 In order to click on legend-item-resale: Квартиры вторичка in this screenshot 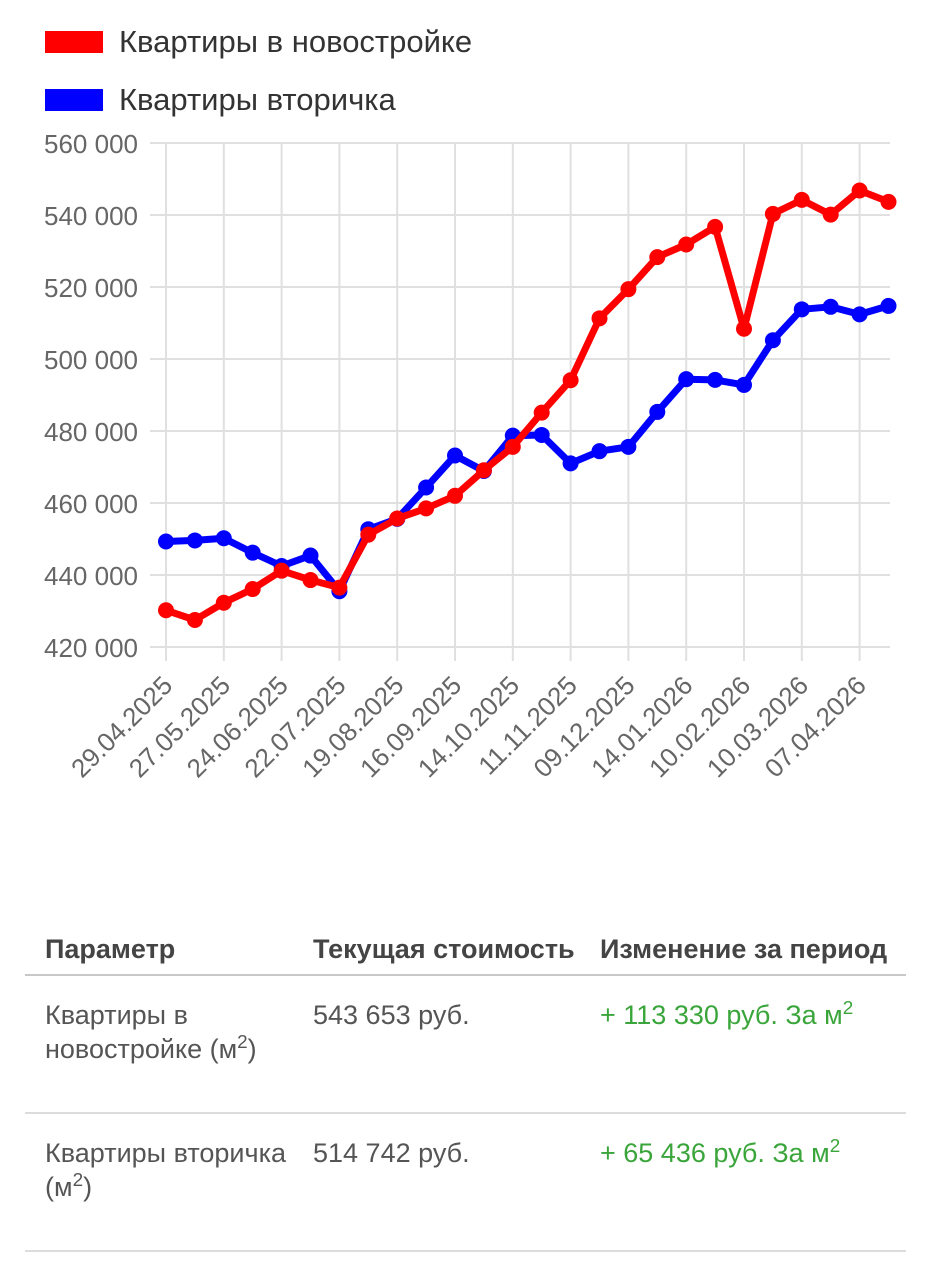, I will do `click(220, 100)`.